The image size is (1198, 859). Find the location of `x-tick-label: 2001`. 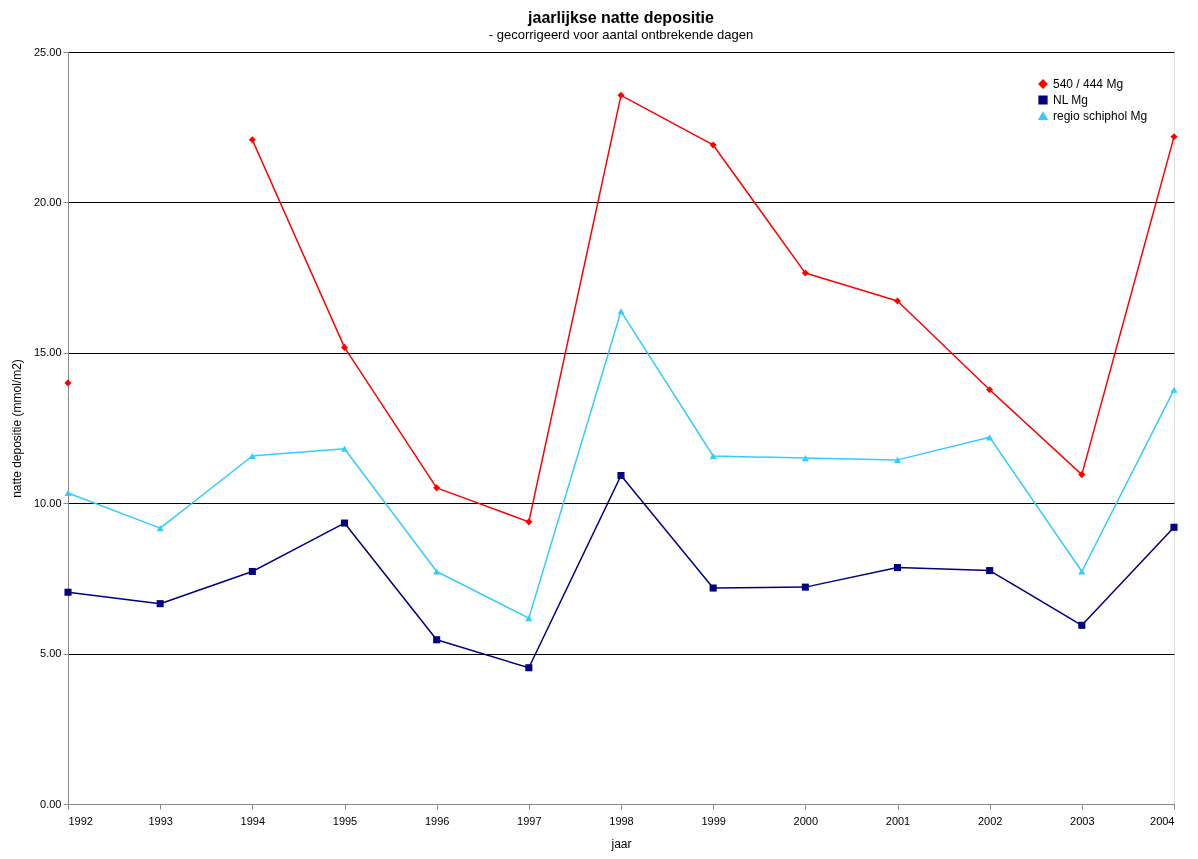

x-tick-label: 2001 is located at coordinates (898, 820).